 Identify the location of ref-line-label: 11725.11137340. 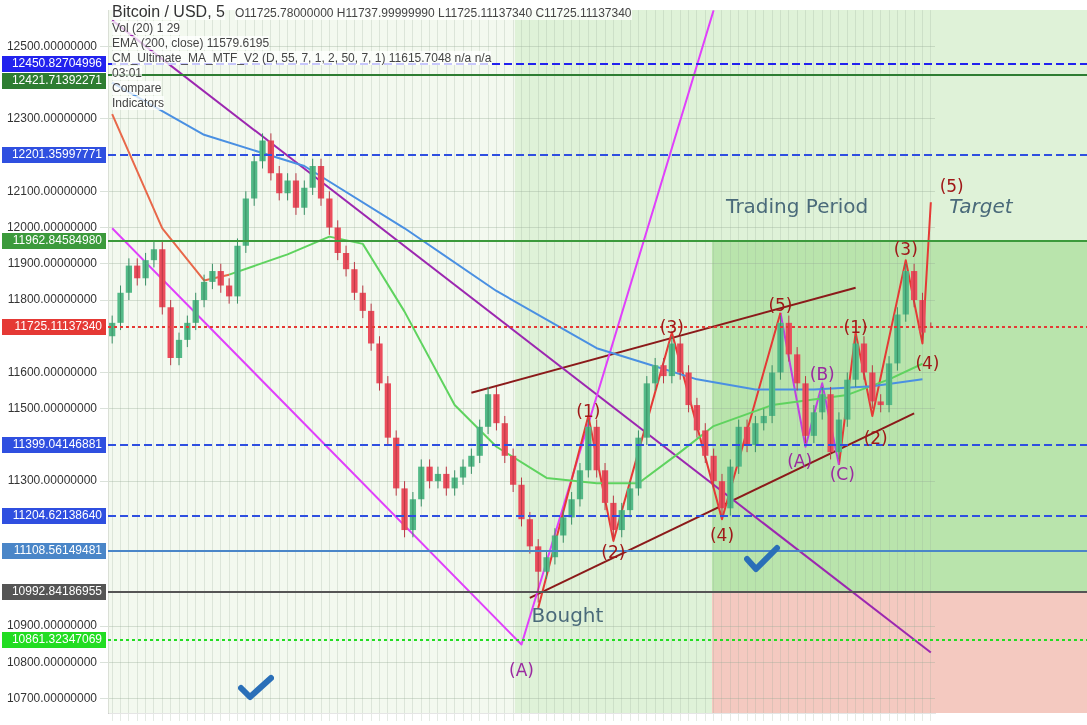
(58, 326).